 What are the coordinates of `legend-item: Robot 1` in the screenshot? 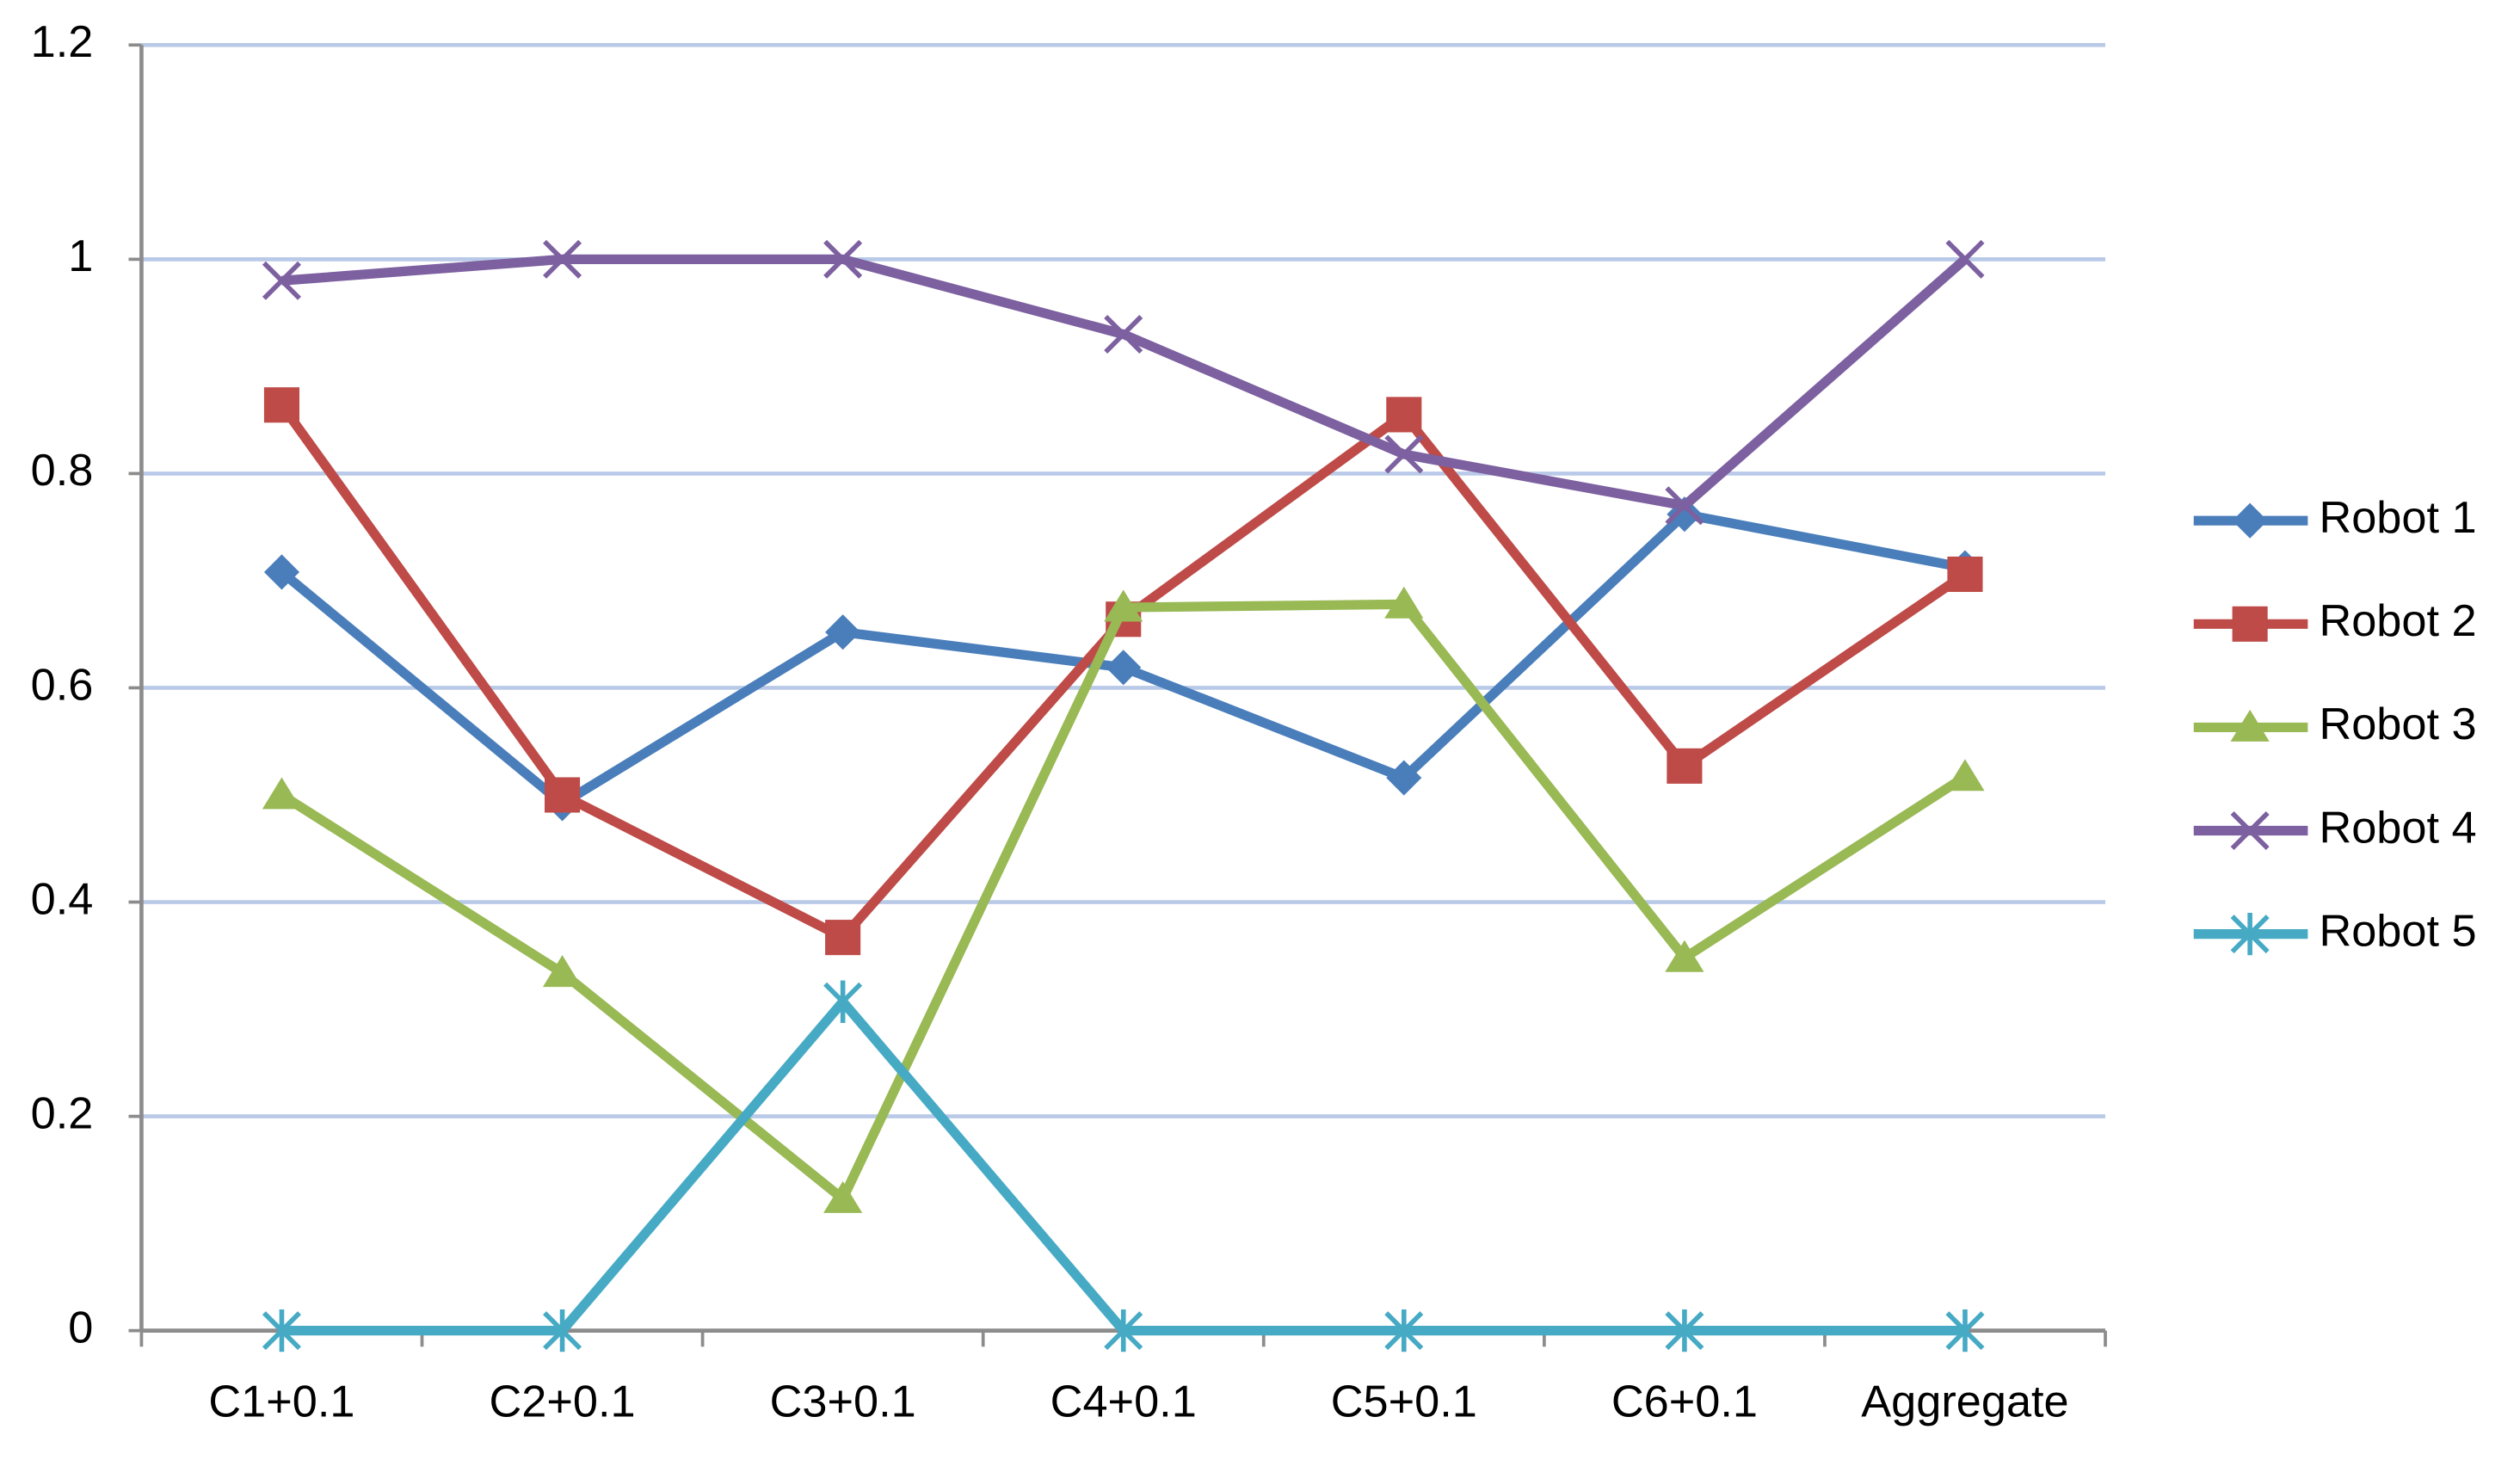 It's located at (2335, 518).